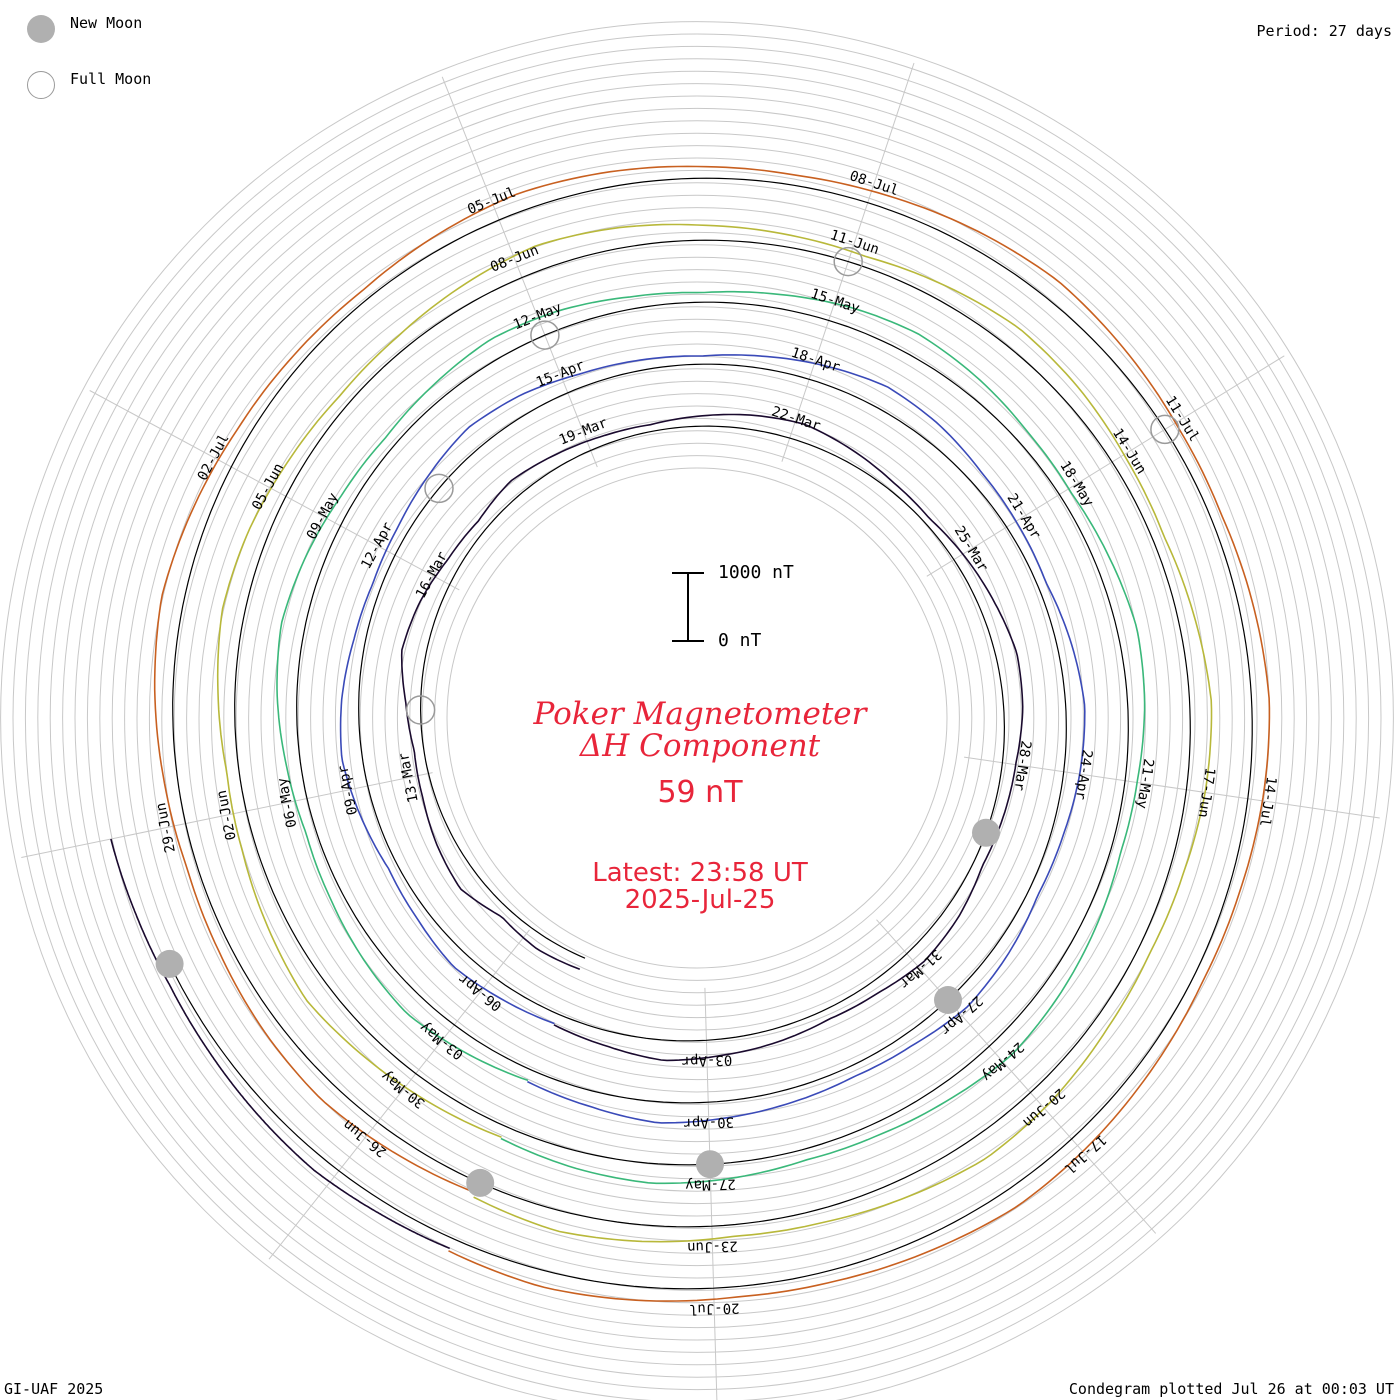 This screenshot has height=1400, width=1400. I want to click on date-tick-label: 14-Jul, so click(1267, 801).